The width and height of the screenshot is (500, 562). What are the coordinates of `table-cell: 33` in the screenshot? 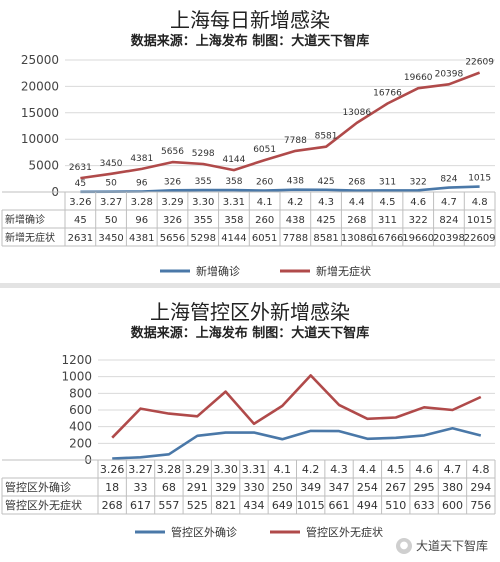 It's located at (141, 487).